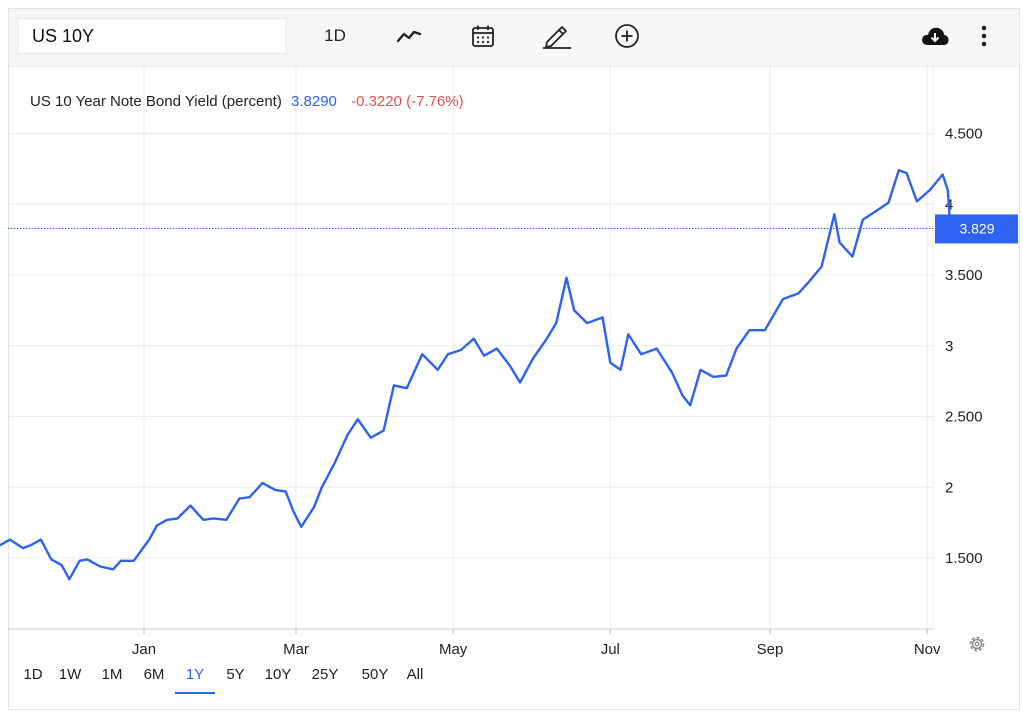 The height and width of the screenshot is (715, 1023). What do you see at coordinates (964, 275) in the screenshot?
I see `y-tick-label: 3.500` at bounding box center [964, 275].